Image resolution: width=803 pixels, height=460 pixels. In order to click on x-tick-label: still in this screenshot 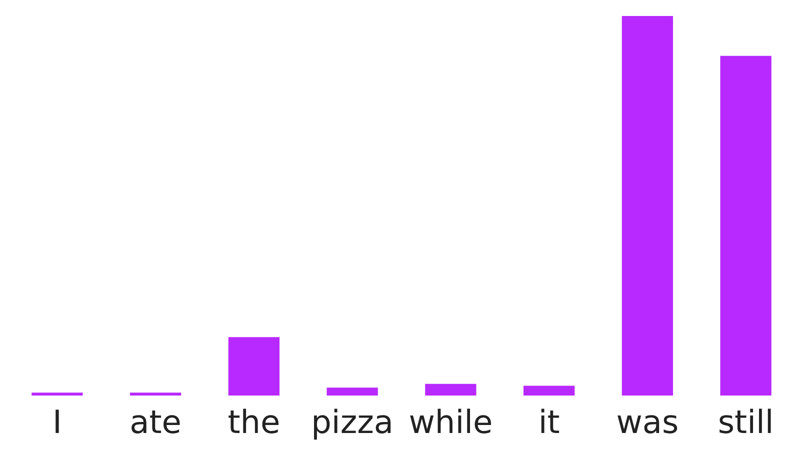, I will do `click(746, 422)`.